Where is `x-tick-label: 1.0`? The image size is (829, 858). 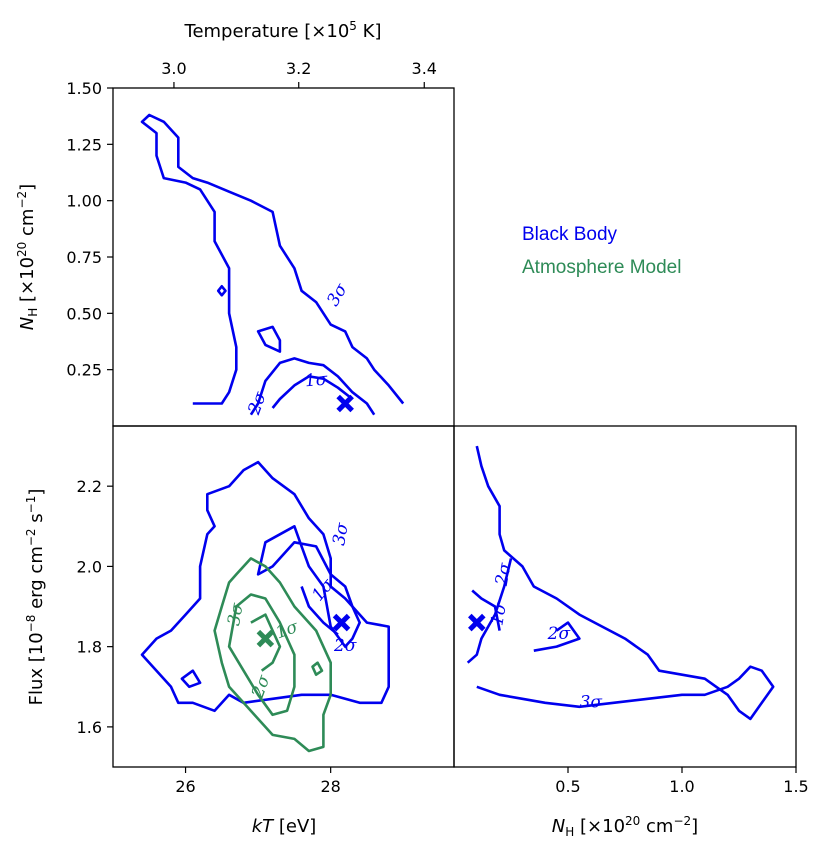 x-tick-label: 1.0 is located at coordinates (681, 786).